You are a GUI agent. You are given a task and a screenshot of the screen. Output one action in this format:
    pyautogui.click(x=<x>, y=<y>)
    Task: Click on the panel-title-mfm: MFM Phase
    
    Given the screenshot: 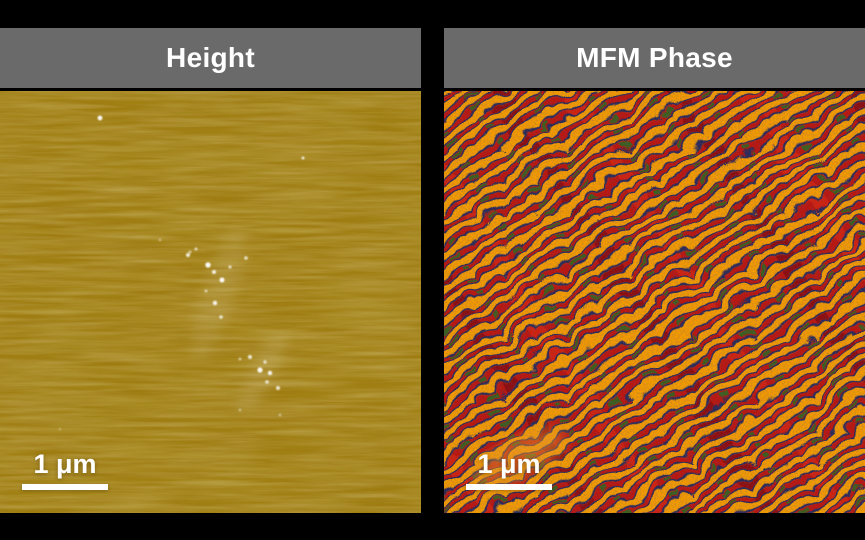 What is the action you would take?
    pyautogui.click(x=654, y=57)
    